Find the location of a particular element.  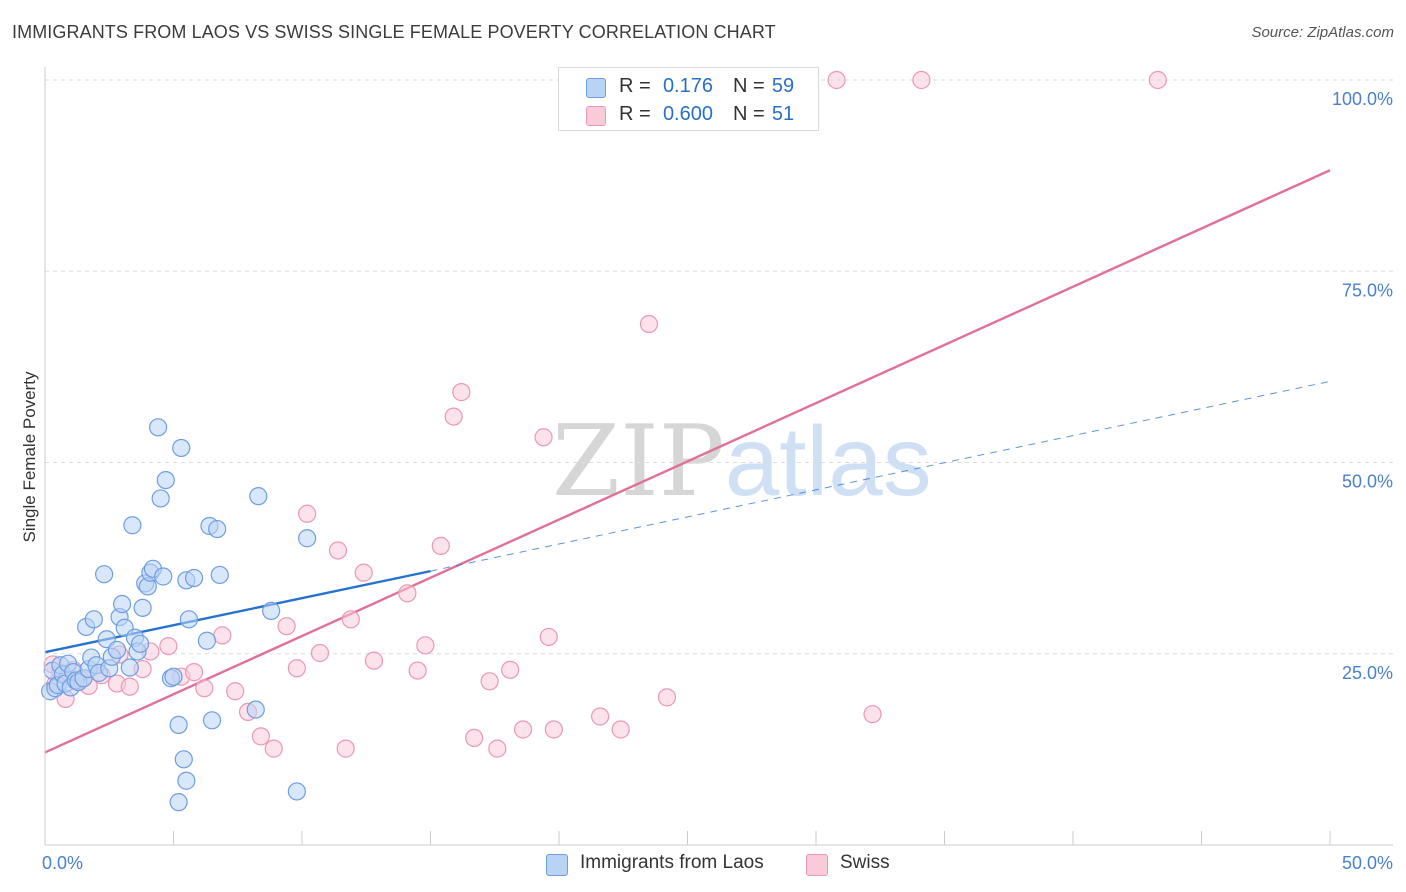

y-tick-label-100: 100.0% is located at coordinates (1362, 99).